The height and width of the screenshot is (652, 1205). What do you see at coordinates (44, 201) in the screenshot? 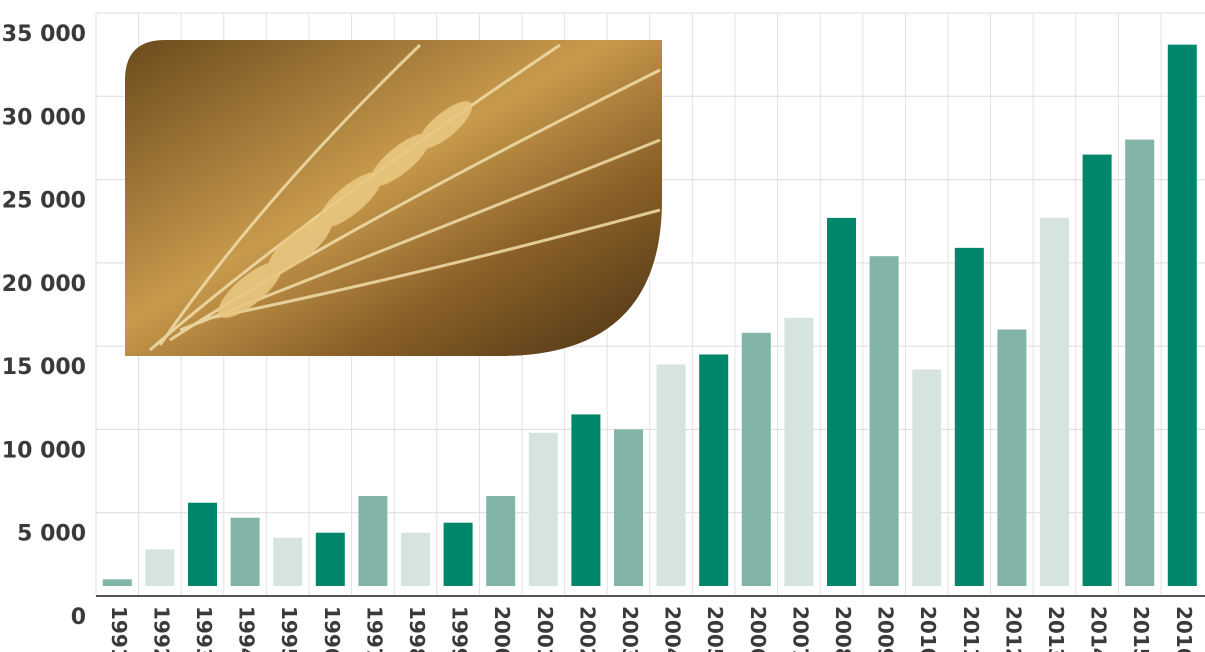
I see `y-tick-label: 25 000` at bounding box center [44, 201].